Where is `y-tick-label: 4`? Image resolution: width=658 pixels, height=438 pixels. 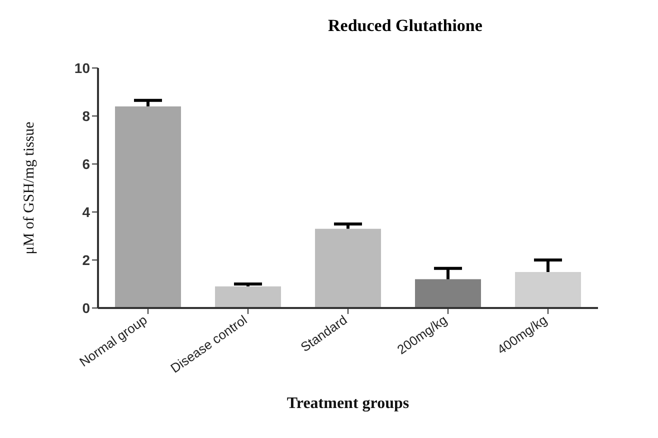
y-tick-label: 4 is located at coordinates (86, 212).